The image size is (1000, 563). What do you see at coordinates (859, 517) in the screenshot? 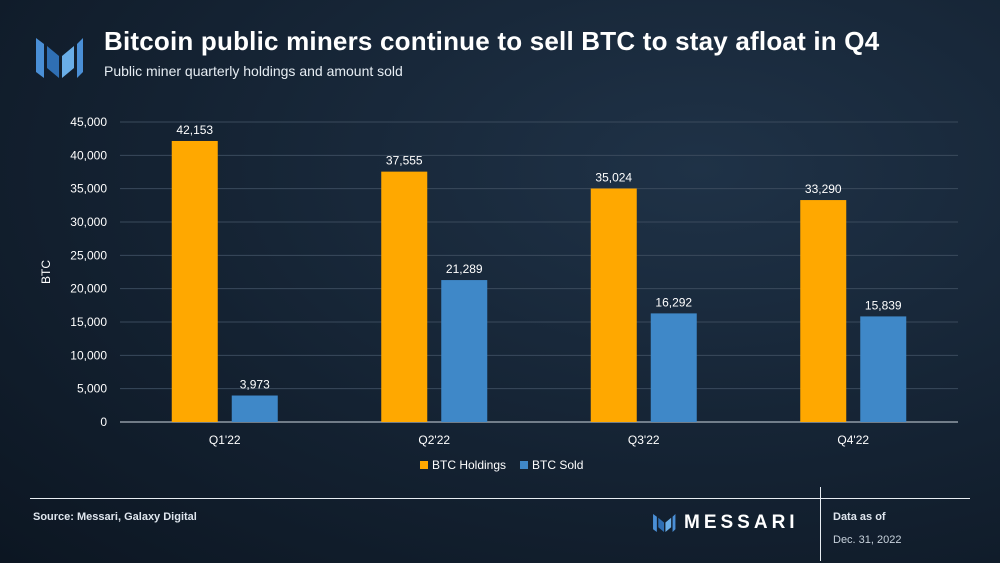
I see `data-as-of-label: Data as of` at bounding box center [859, 517].